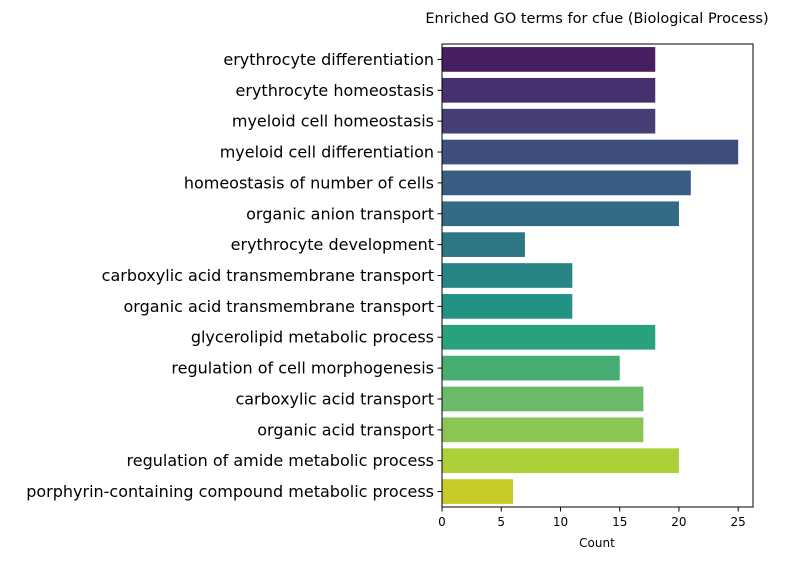  Describe the element at coordinates (279, 306) in the screenshot. I see `category-label-8: organic acid transmembrane transport` at that location.